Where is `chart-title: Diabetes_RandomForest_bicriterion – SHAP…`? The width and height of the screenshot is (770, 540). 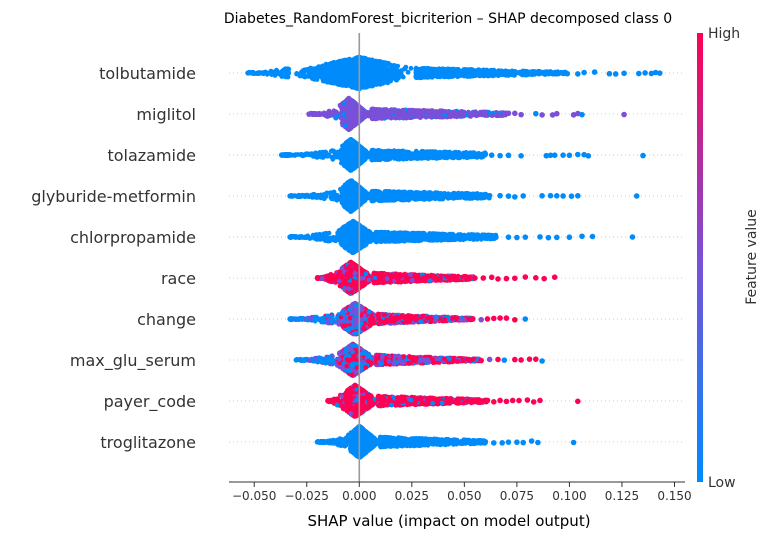 chart-title: Diabetes_RandomForest_bicriterion – SHAP… is located at coordinates (448, 19).